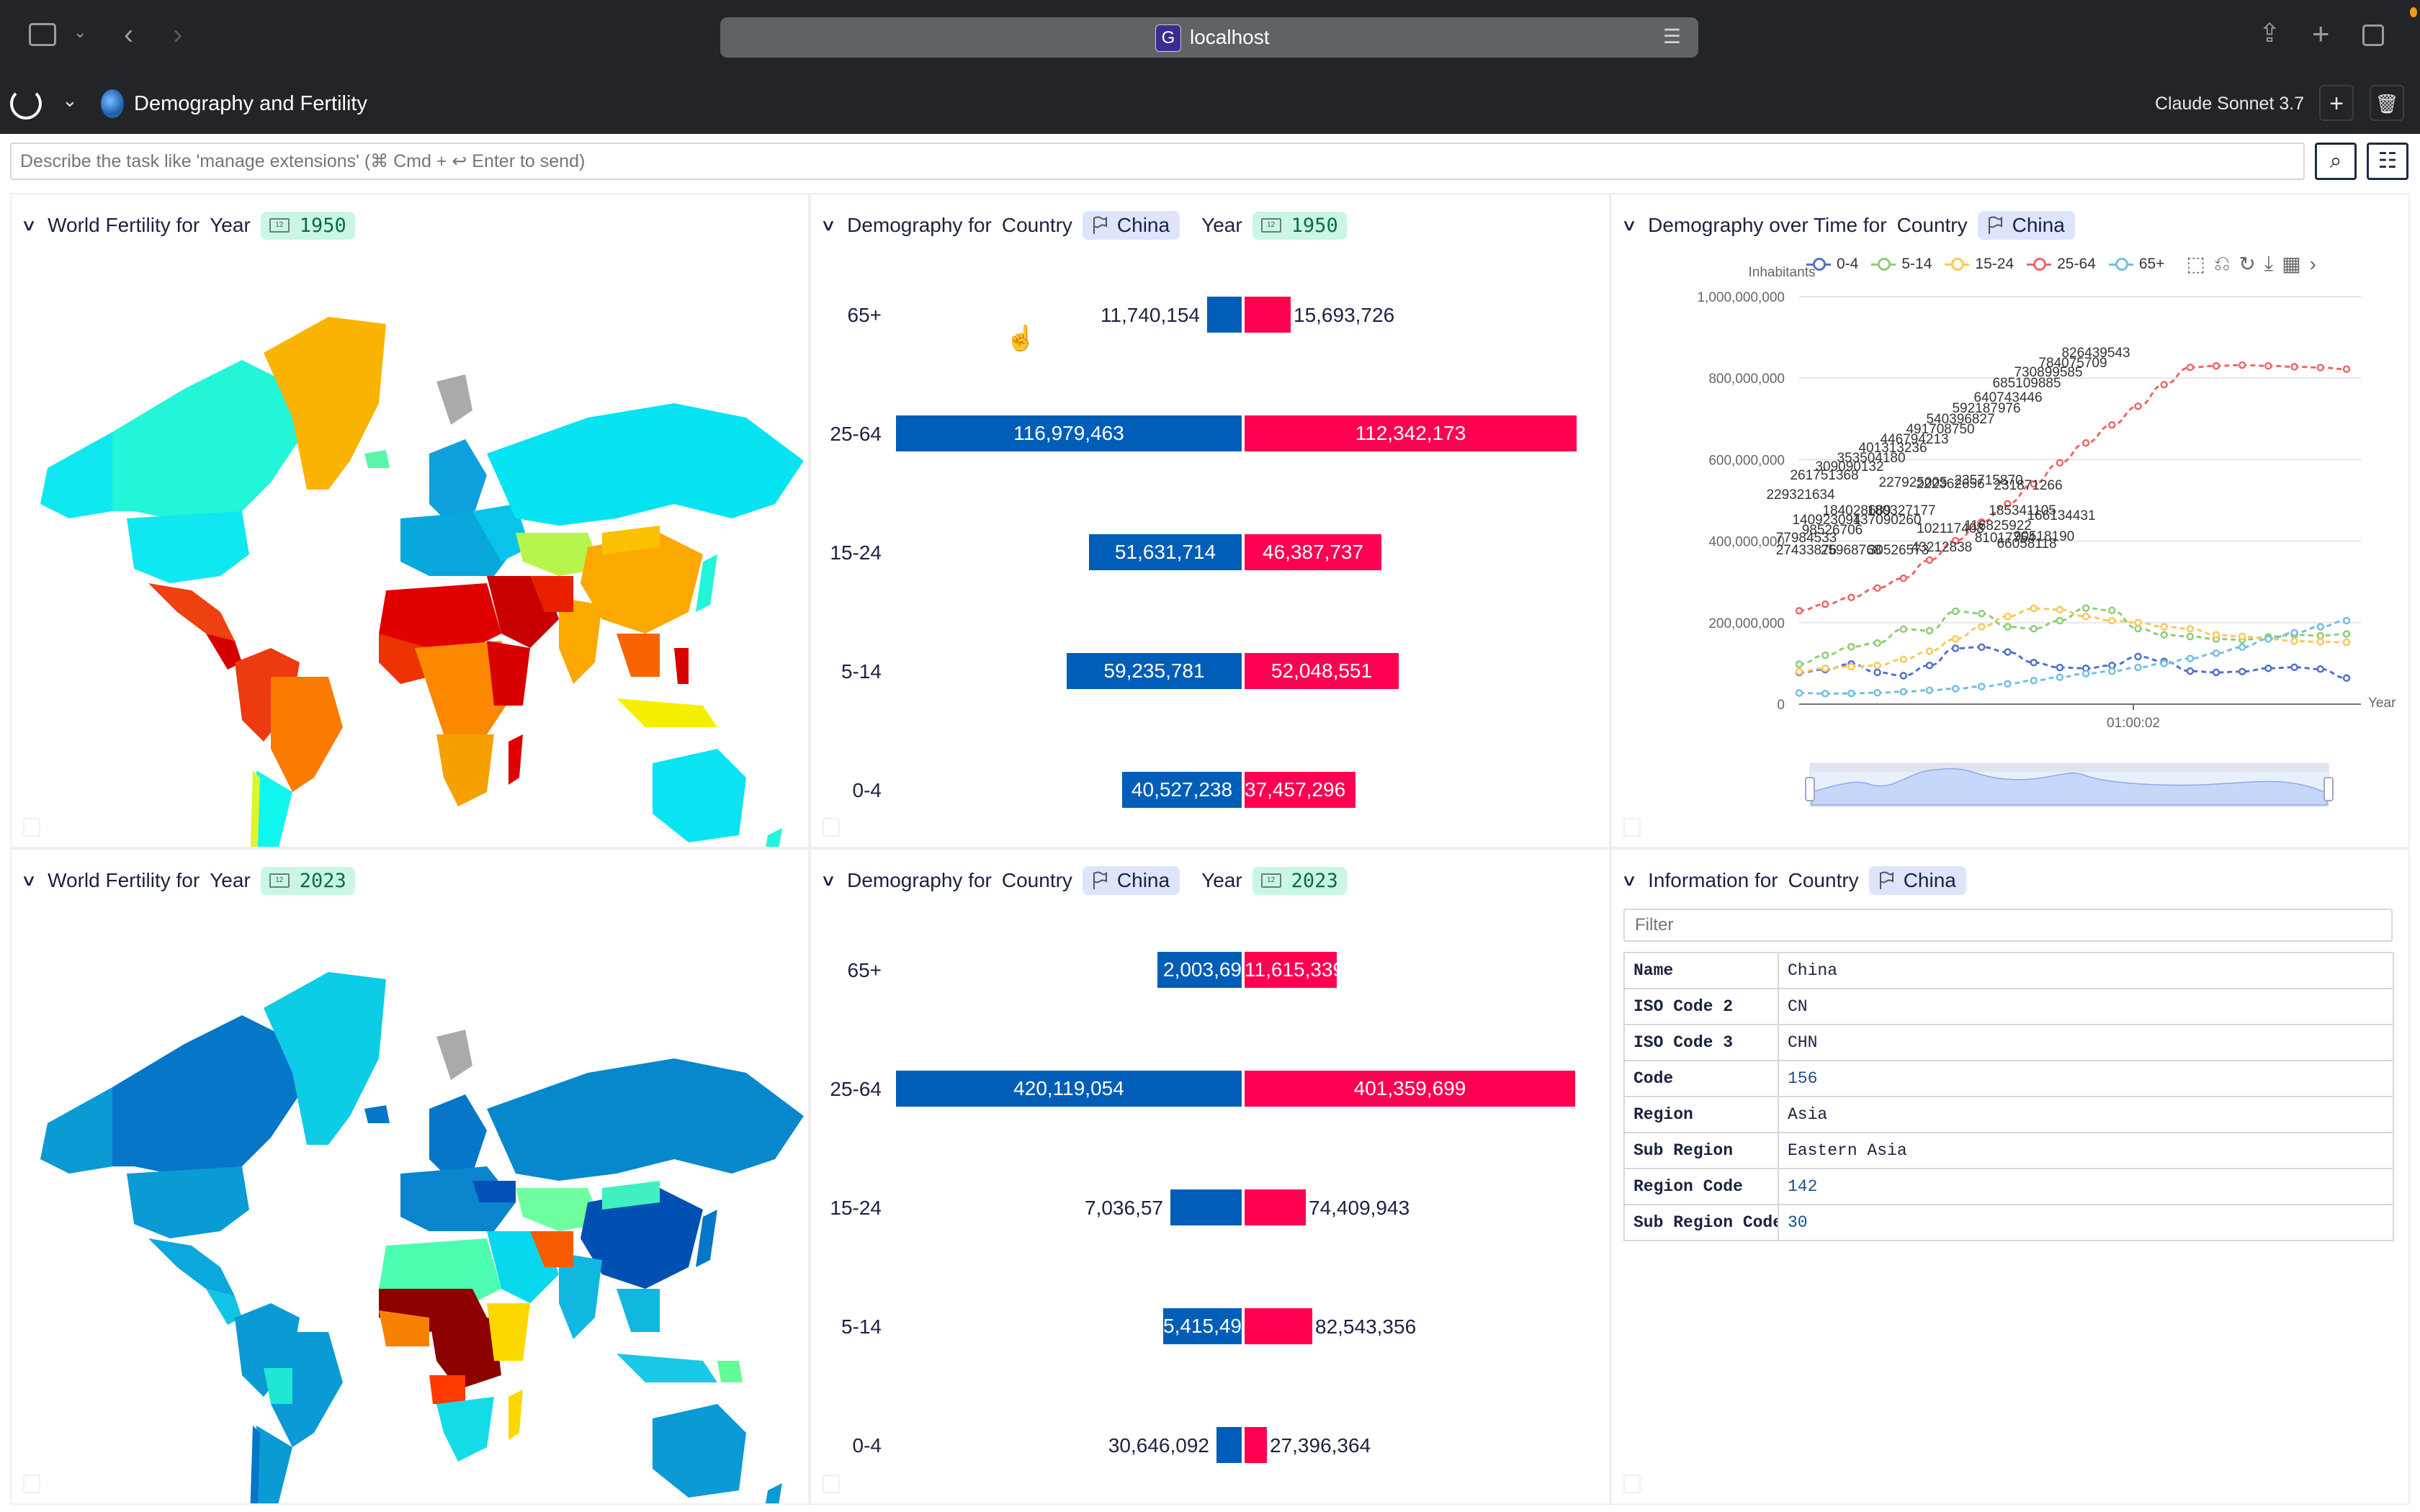 This screenshot has height=1512, width=2420. Describe the element at coordinates (178, 34) in the screenshot. I see `forward-icon: ›` at that location.